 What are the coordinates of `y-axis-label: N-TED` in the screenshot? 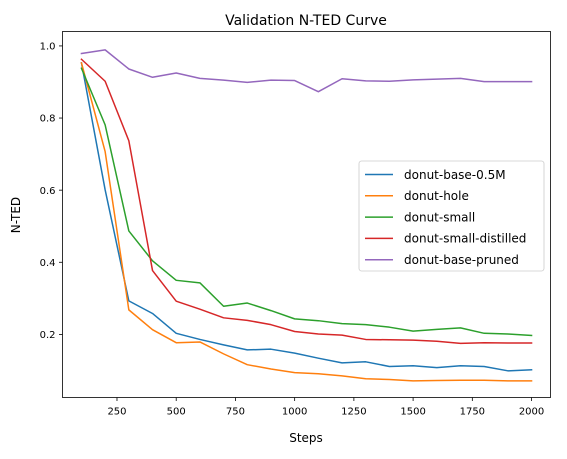 It's located at (16, 215).